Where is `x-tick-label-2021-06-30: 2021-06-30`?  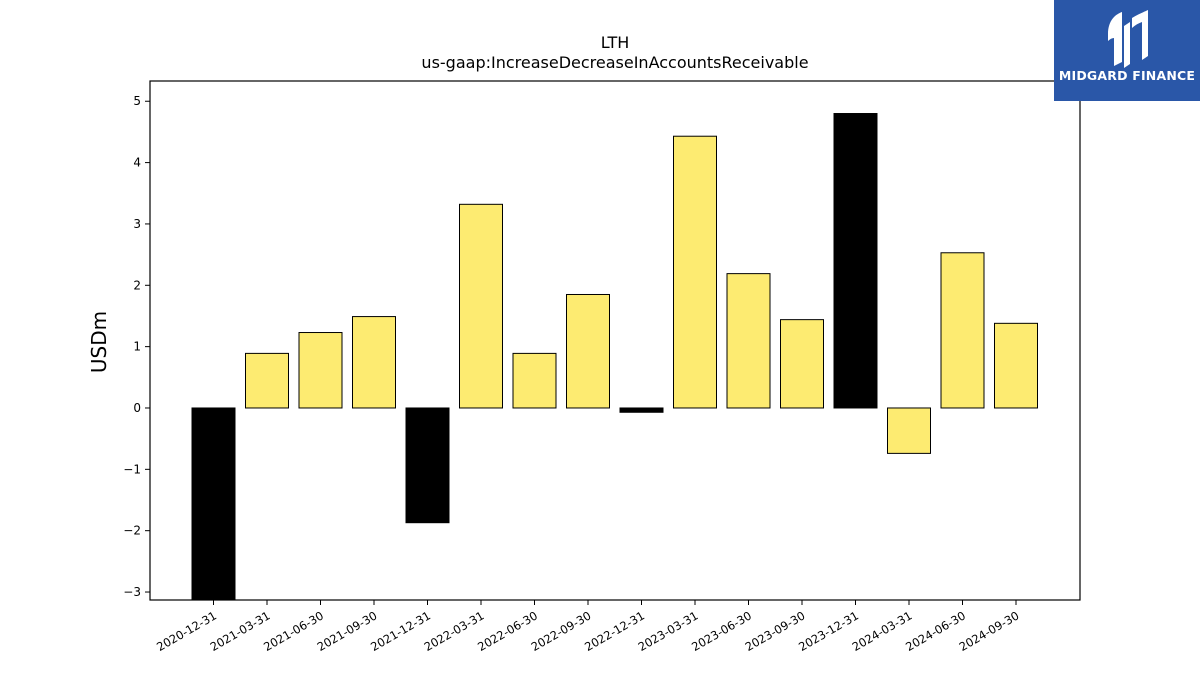
x-tick-label-2021-06-30: 2021-06-30 is located at coordinates (293, 631).